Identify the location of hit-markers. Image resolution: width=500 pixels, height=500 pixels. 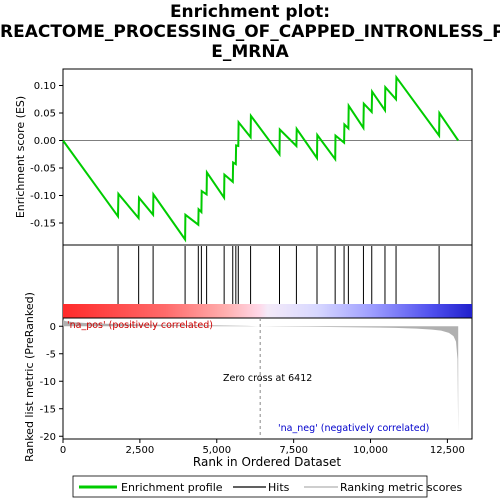
(278, 275).